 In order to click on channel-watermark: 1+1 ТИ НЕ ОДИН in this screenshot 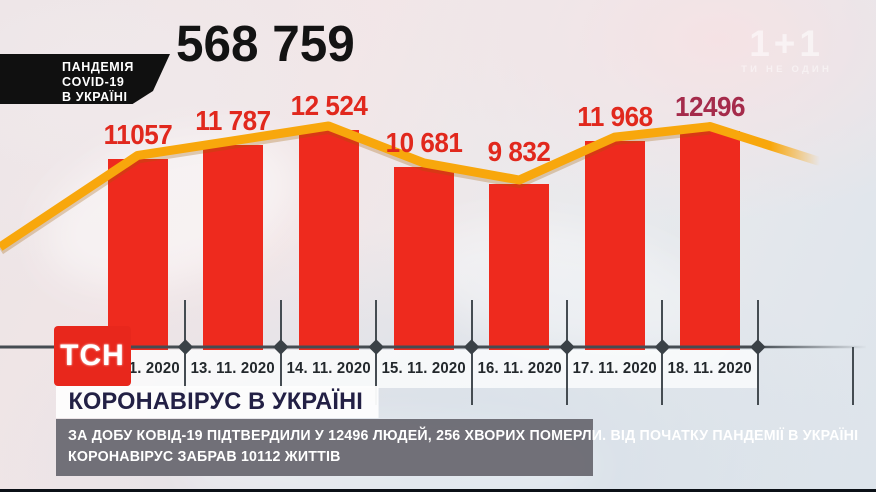, I will do `click(786, 49)`.